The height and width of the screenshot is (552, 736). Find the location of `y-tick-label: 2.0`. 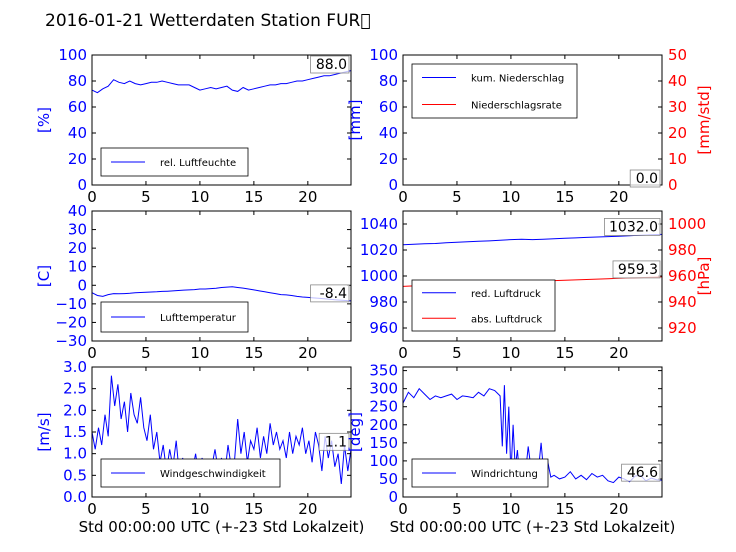

y-tick-label: 2.0 is located at coordinates (75, 410).